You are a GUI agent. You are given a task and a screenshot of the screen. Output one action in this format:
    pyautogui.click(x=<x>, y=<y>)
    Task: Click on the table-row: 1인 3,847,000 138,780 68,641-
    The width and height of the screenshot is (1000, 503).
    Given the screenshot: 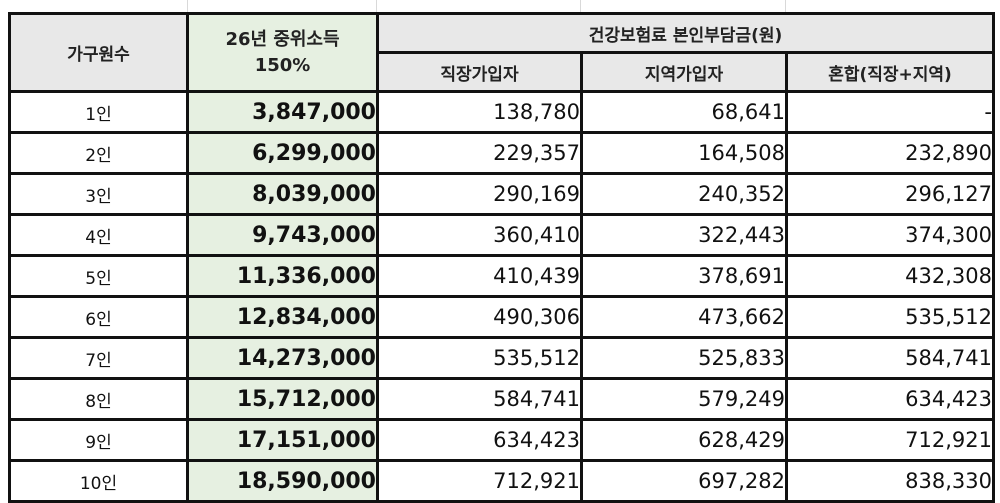 What is the action you would take?
    pyautogui.click(x=501, y=112)
    